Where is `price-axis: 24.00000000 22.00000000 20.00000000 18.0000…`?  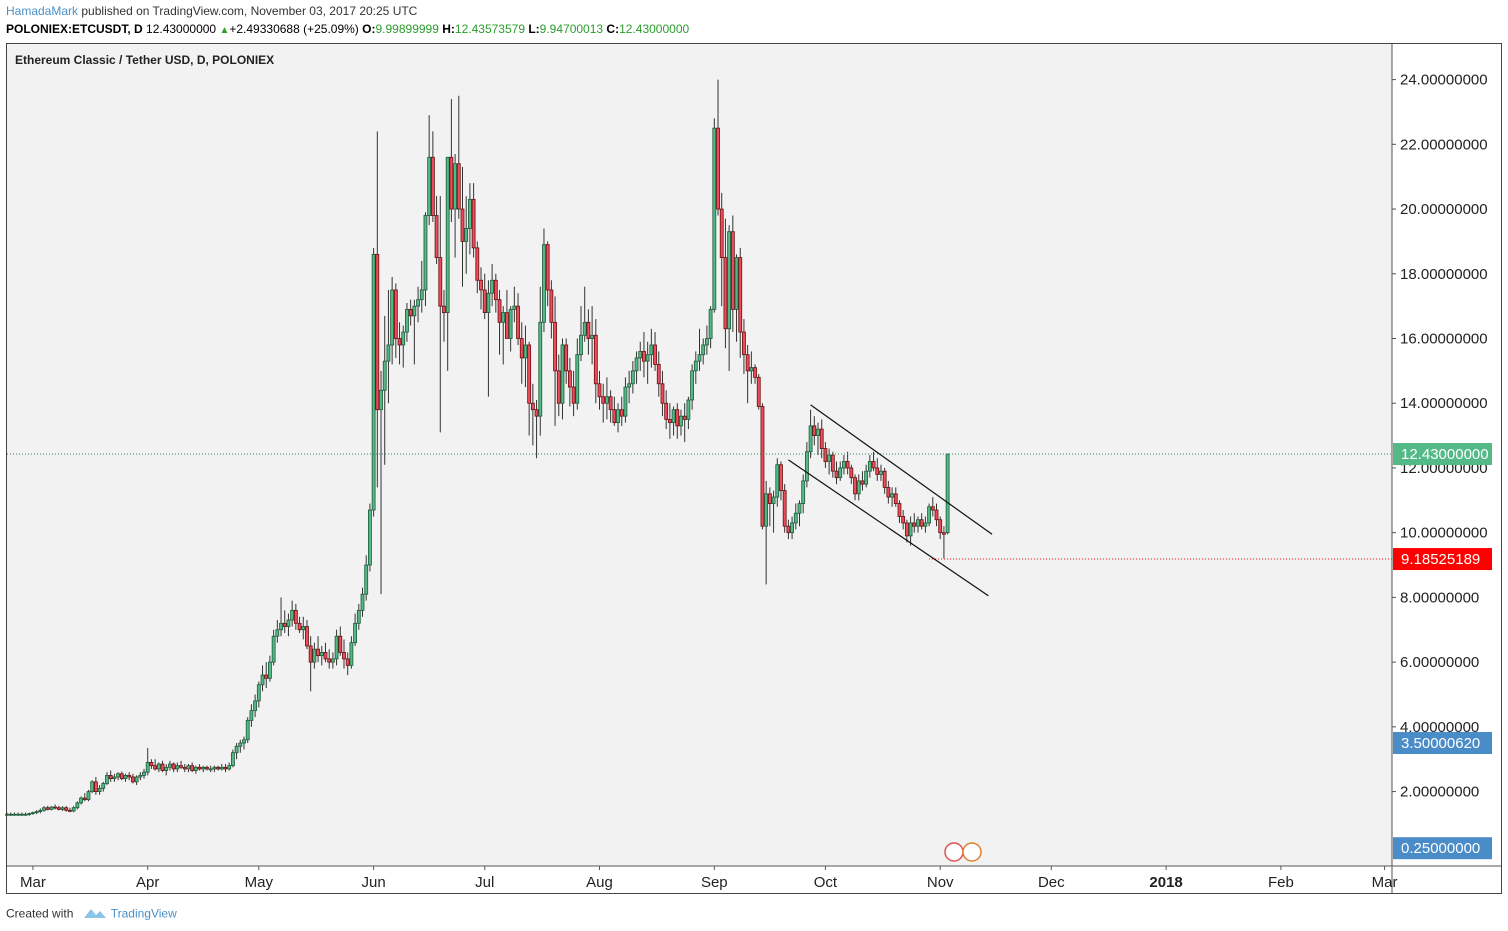
price-axis: 24.00000000 22.00000000 20.00000000 18.0000… is located at coordinates (1440, 436).